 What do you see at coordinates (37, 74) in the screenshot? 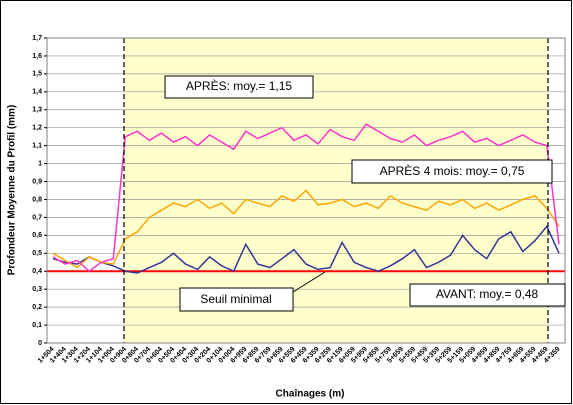
I see `y-tick-label: 1,5` at bounding box center [37, 74].